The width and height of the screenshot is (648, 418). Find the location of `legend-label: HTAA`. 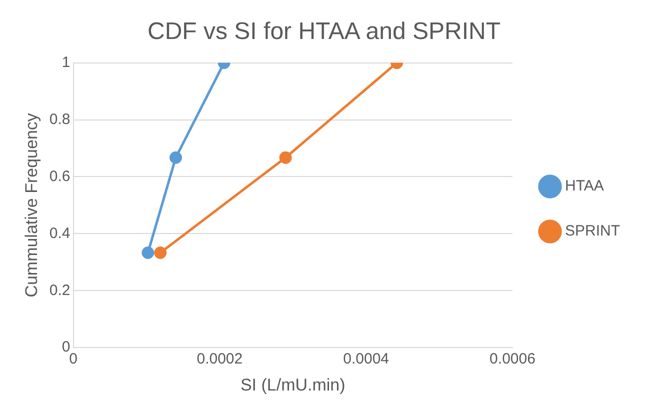

legend-label: HTAA is located at coordinates (584, 186).